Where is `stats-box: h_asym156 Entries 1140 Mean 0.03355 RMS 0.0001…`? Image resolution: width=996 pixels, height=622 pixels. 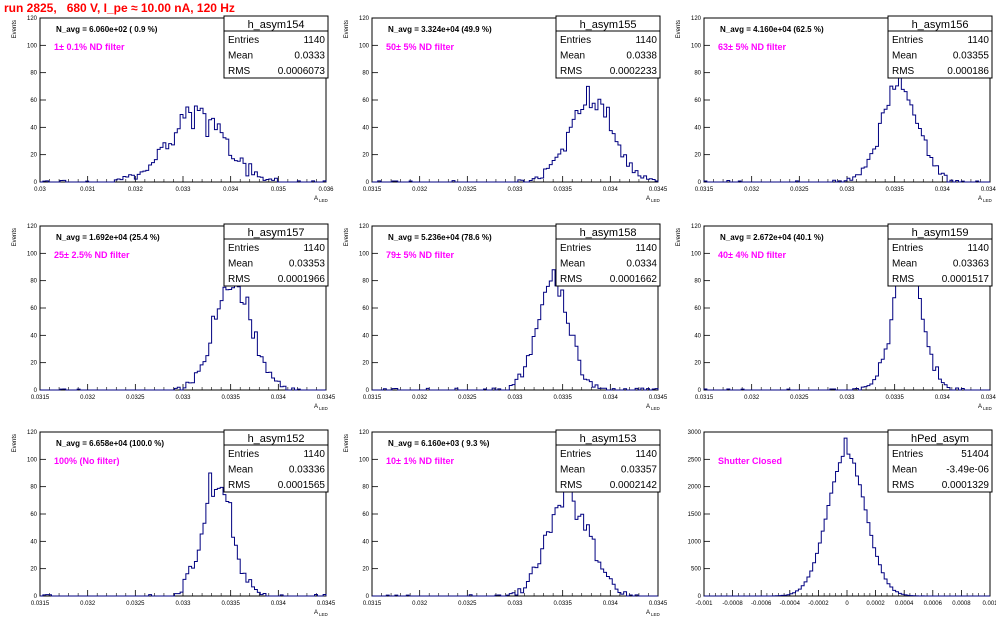 stats-box: h_asym156 Entries 1140 Mean 0.03355 RMS 0.0001… is located at coordinates (940, 47).